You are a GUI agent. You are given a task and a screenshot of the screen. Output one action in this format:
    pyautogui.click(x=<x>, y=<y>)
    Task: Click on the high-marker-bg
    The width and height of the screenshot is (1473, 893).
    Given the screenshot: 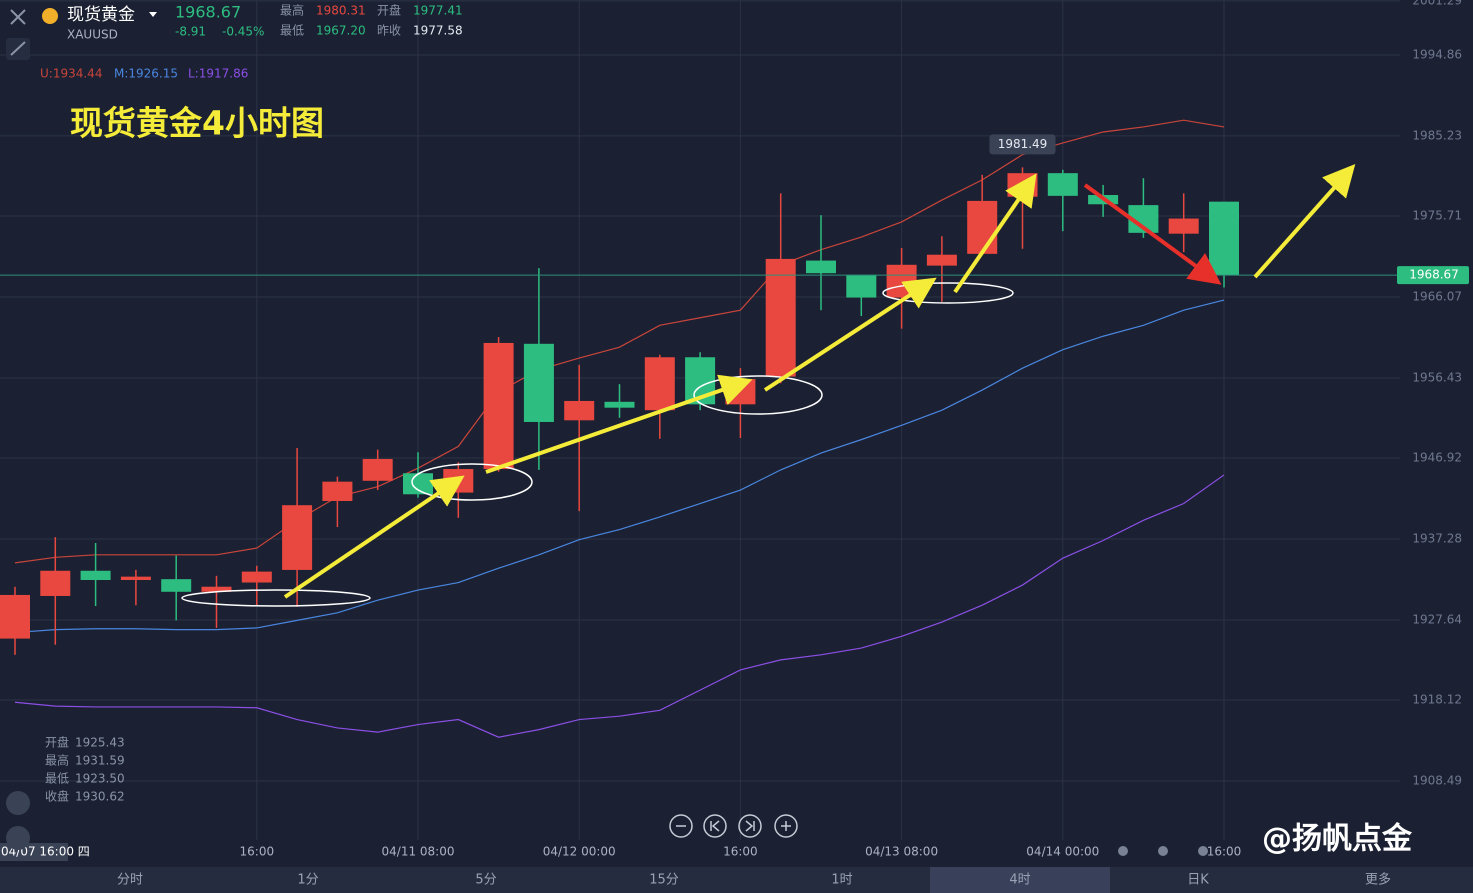 What is the action you would take?
    pyautogui.click(x=1022, y=144)
    